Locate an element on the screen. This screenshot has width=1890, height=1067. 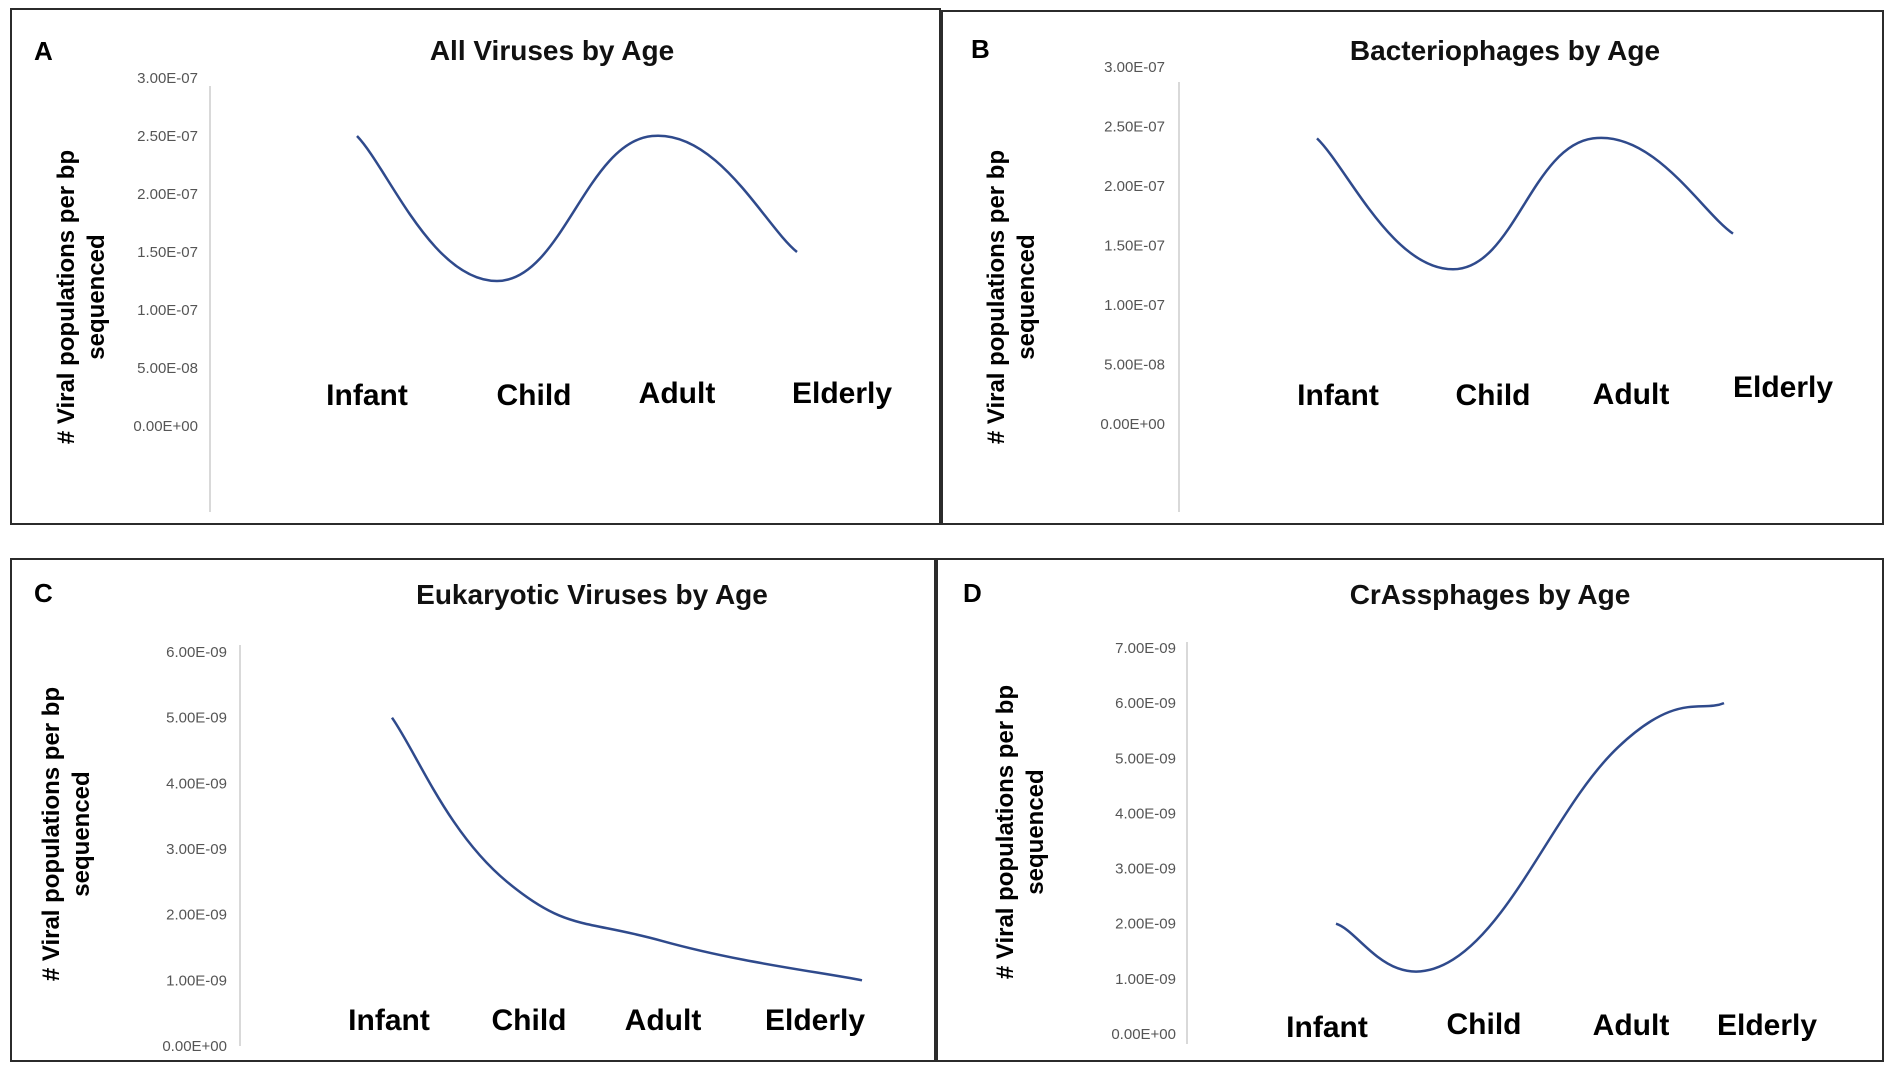
chart-b-category-label: Adult is located at coordinates (1631, 394).